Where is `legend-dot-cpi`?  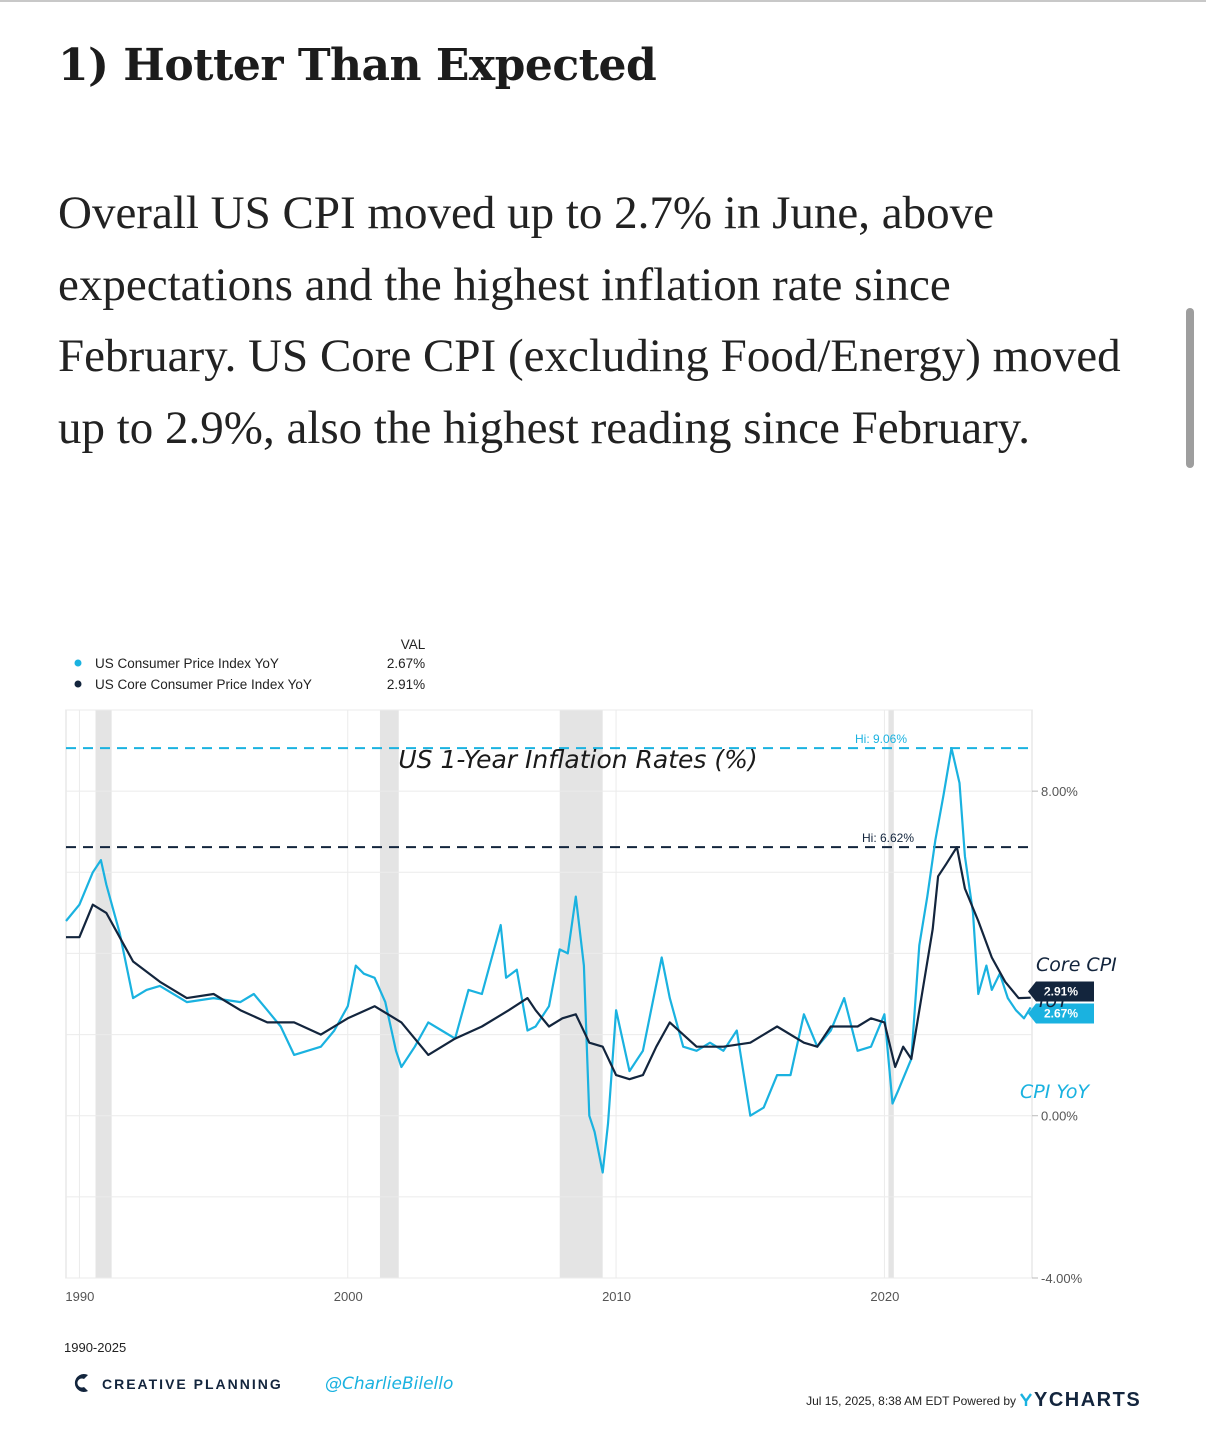 legend-dot-cpi is located at coordinates (78, 663).